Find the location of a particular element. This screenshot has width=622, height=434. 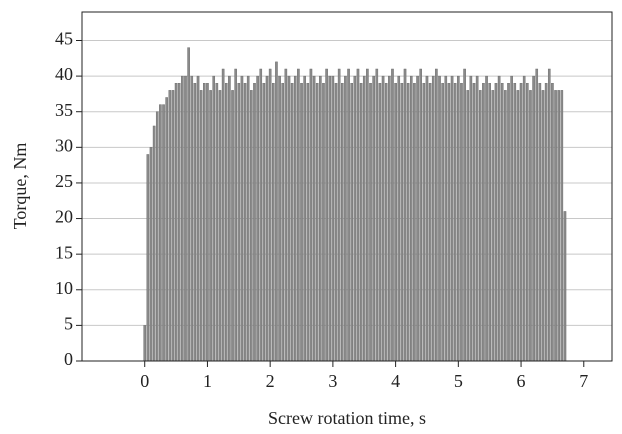

x-tick-label: 4 is located at coordinates (395, 381).